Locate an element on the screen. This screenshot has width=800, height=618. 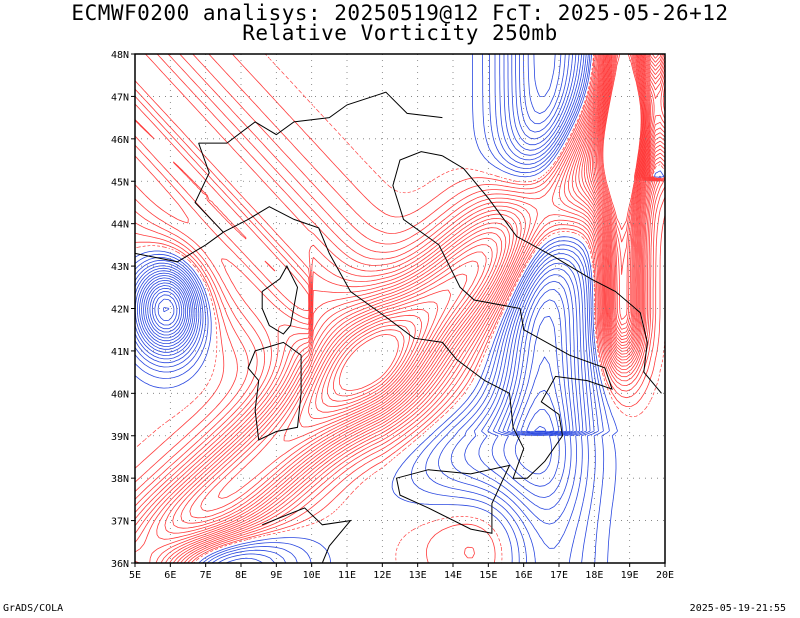
lat-tick-label: 46N is located at coordinates (120, 140).